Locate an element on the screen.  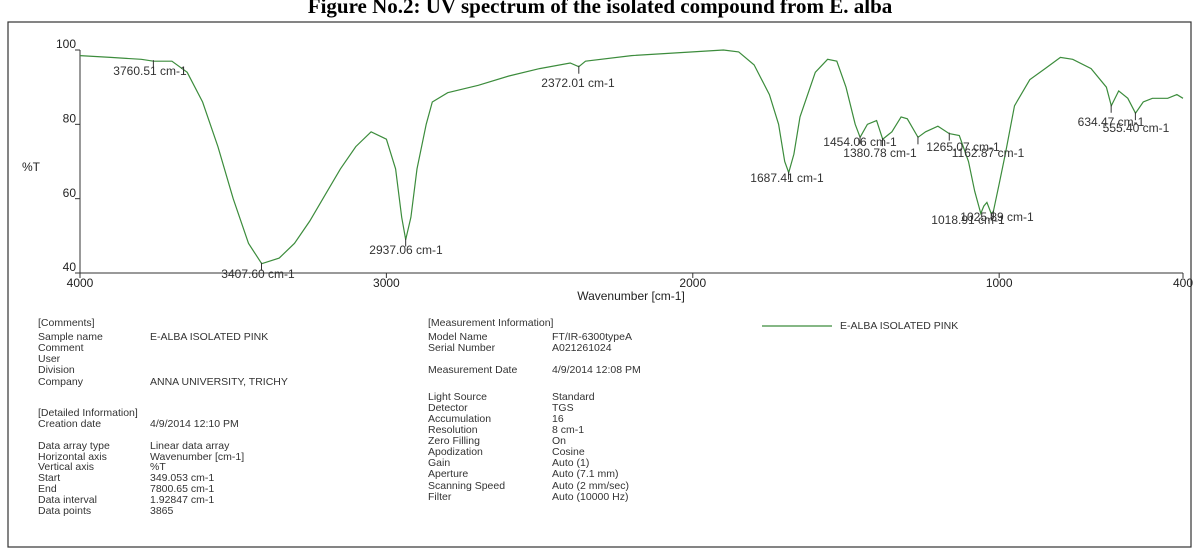
legend-label: E-ALBA ISOLATED PINK is located at coordinates (899, 326).